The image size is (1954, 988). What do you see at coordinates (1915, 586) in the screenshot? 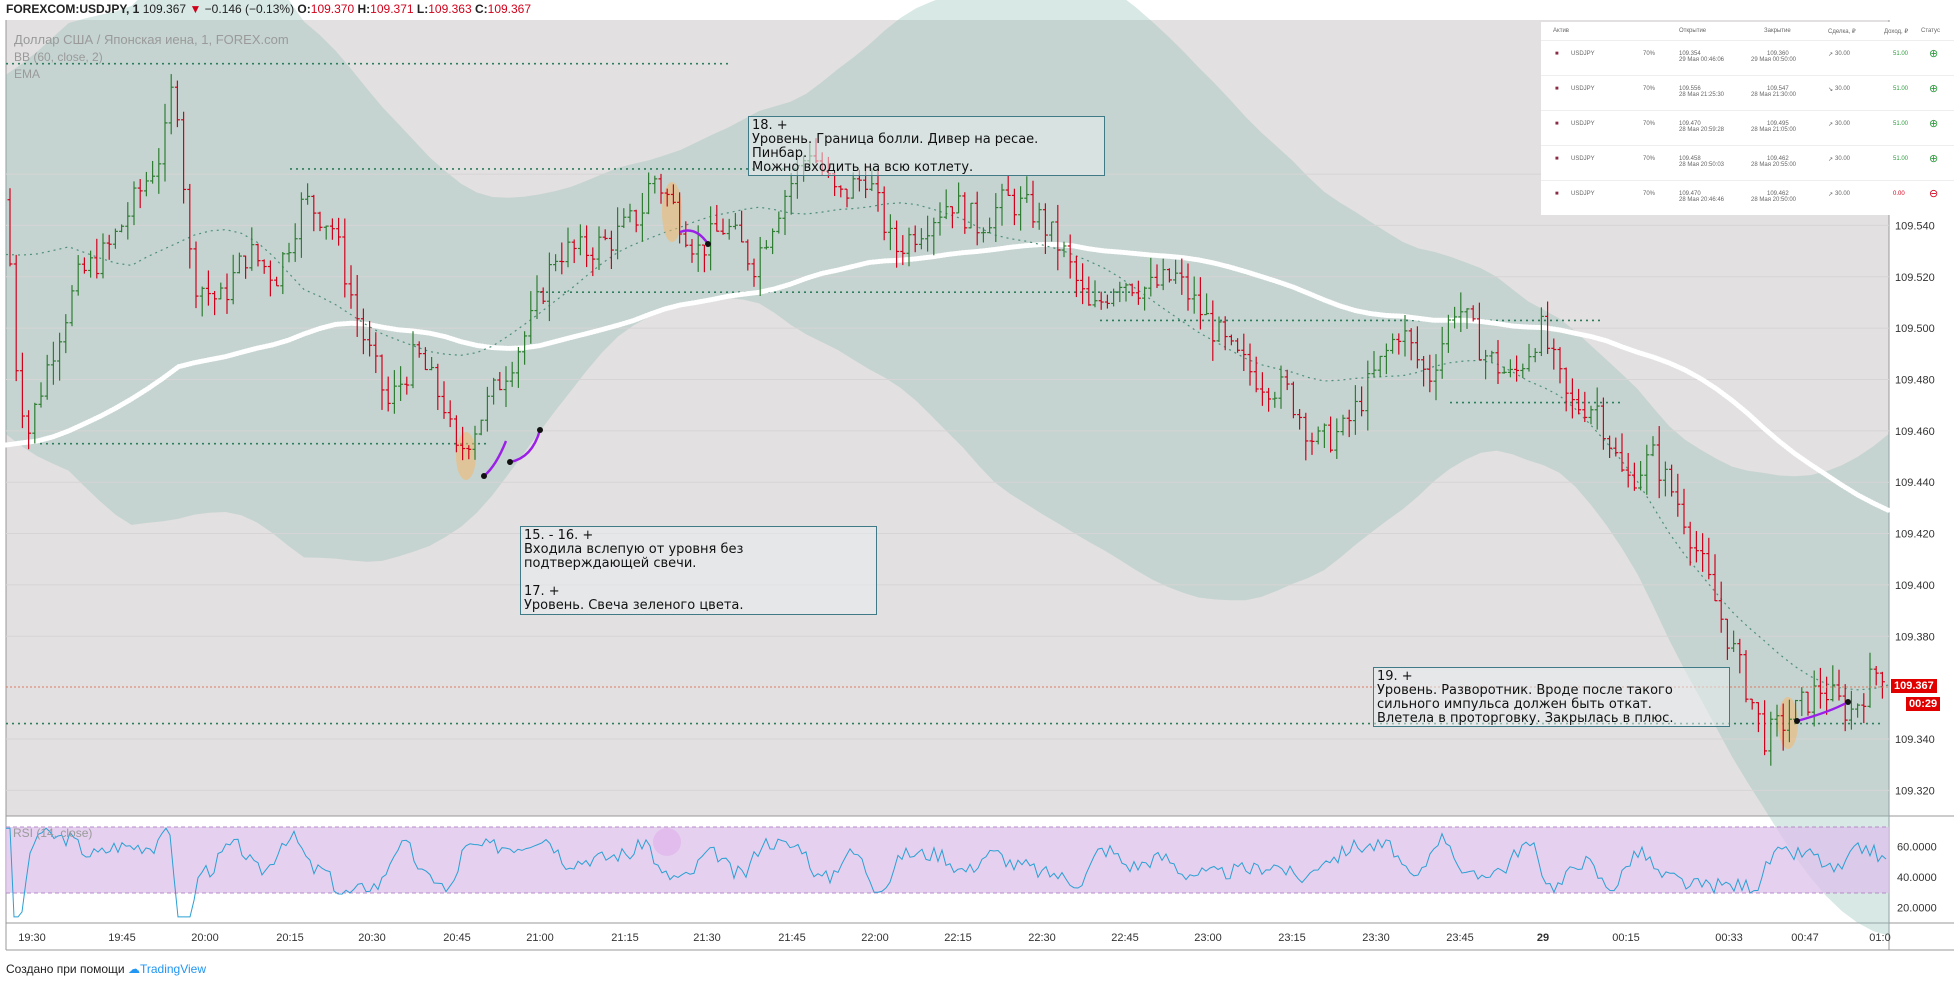
I see `y-tick-label: 109.400` at bounding box center [1915, 586].